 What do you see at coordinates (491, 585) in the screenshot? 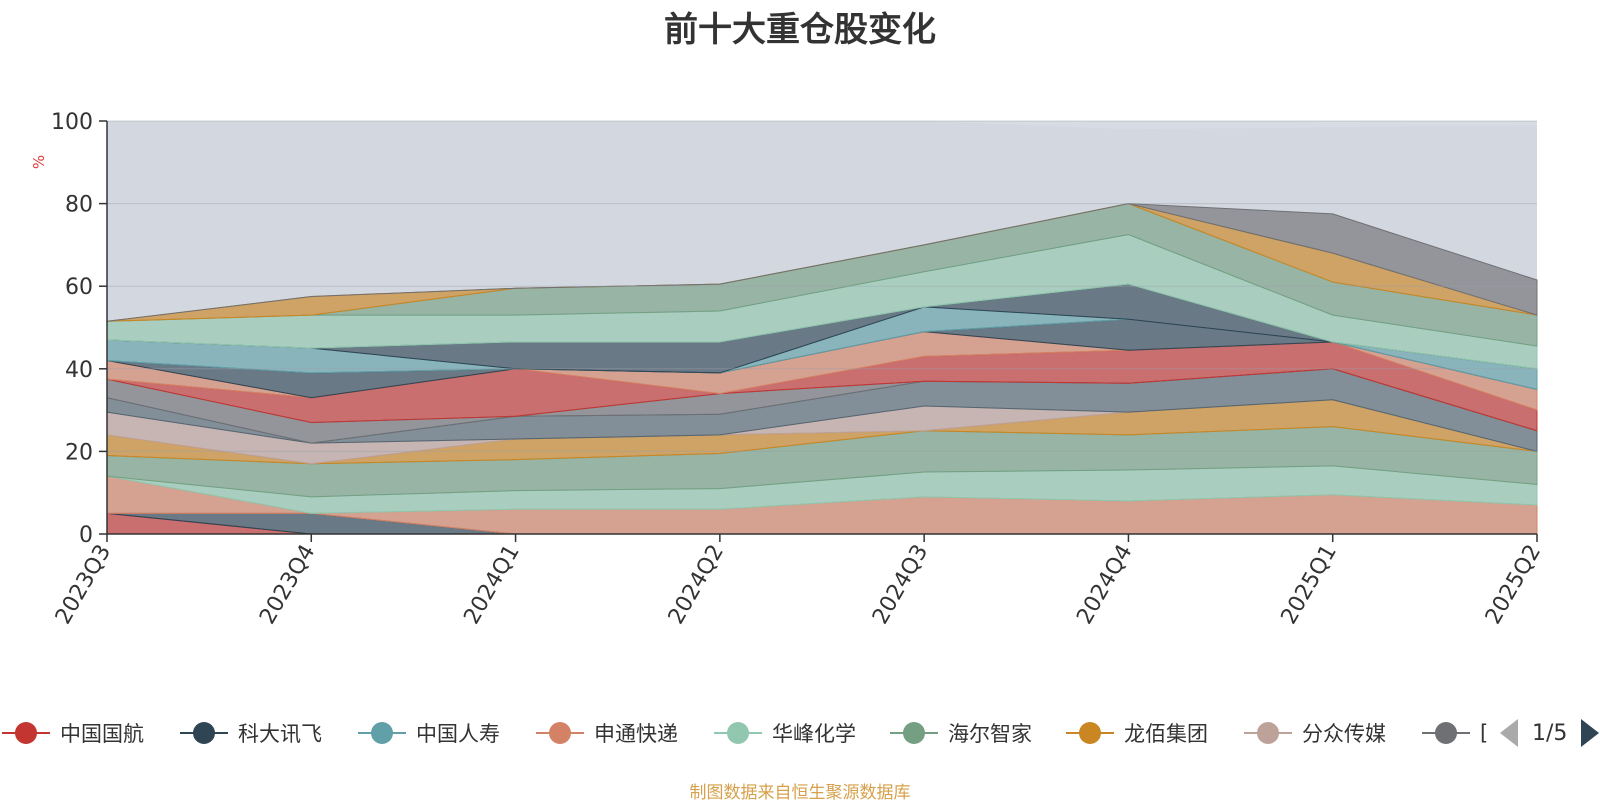
I see `x-tick-label: 2024Q1` at bounding box center [491, 585].